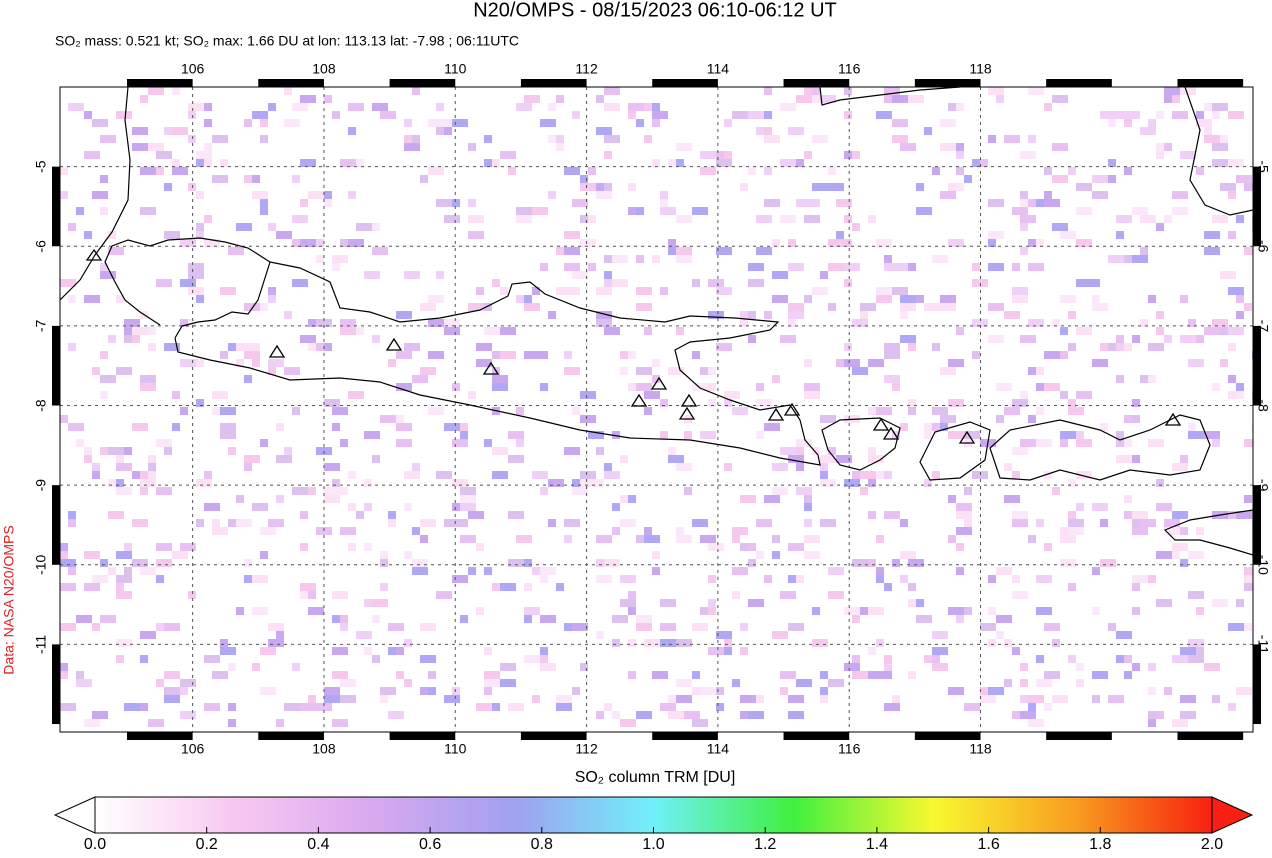 This screenshot has width=1272, height=858. Describe the element at coordinates (207, 844) in the screenshot. I see `colorbar-tick-label: 0.2` at that location.